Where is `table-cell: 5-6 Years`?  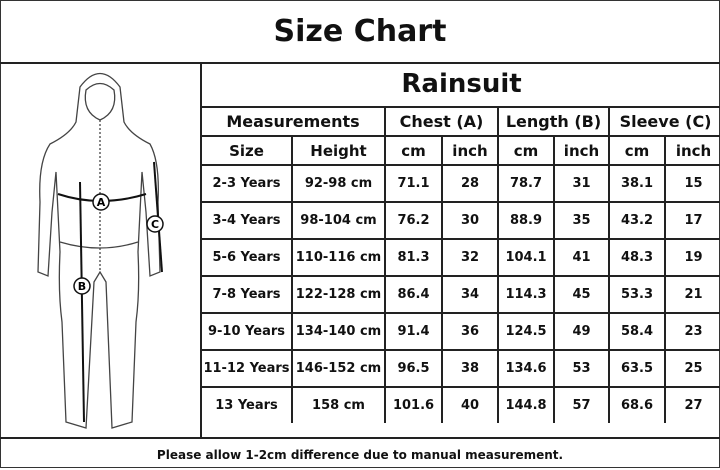 table-cell: 5-6 Years is located at coordinates (246, 257).